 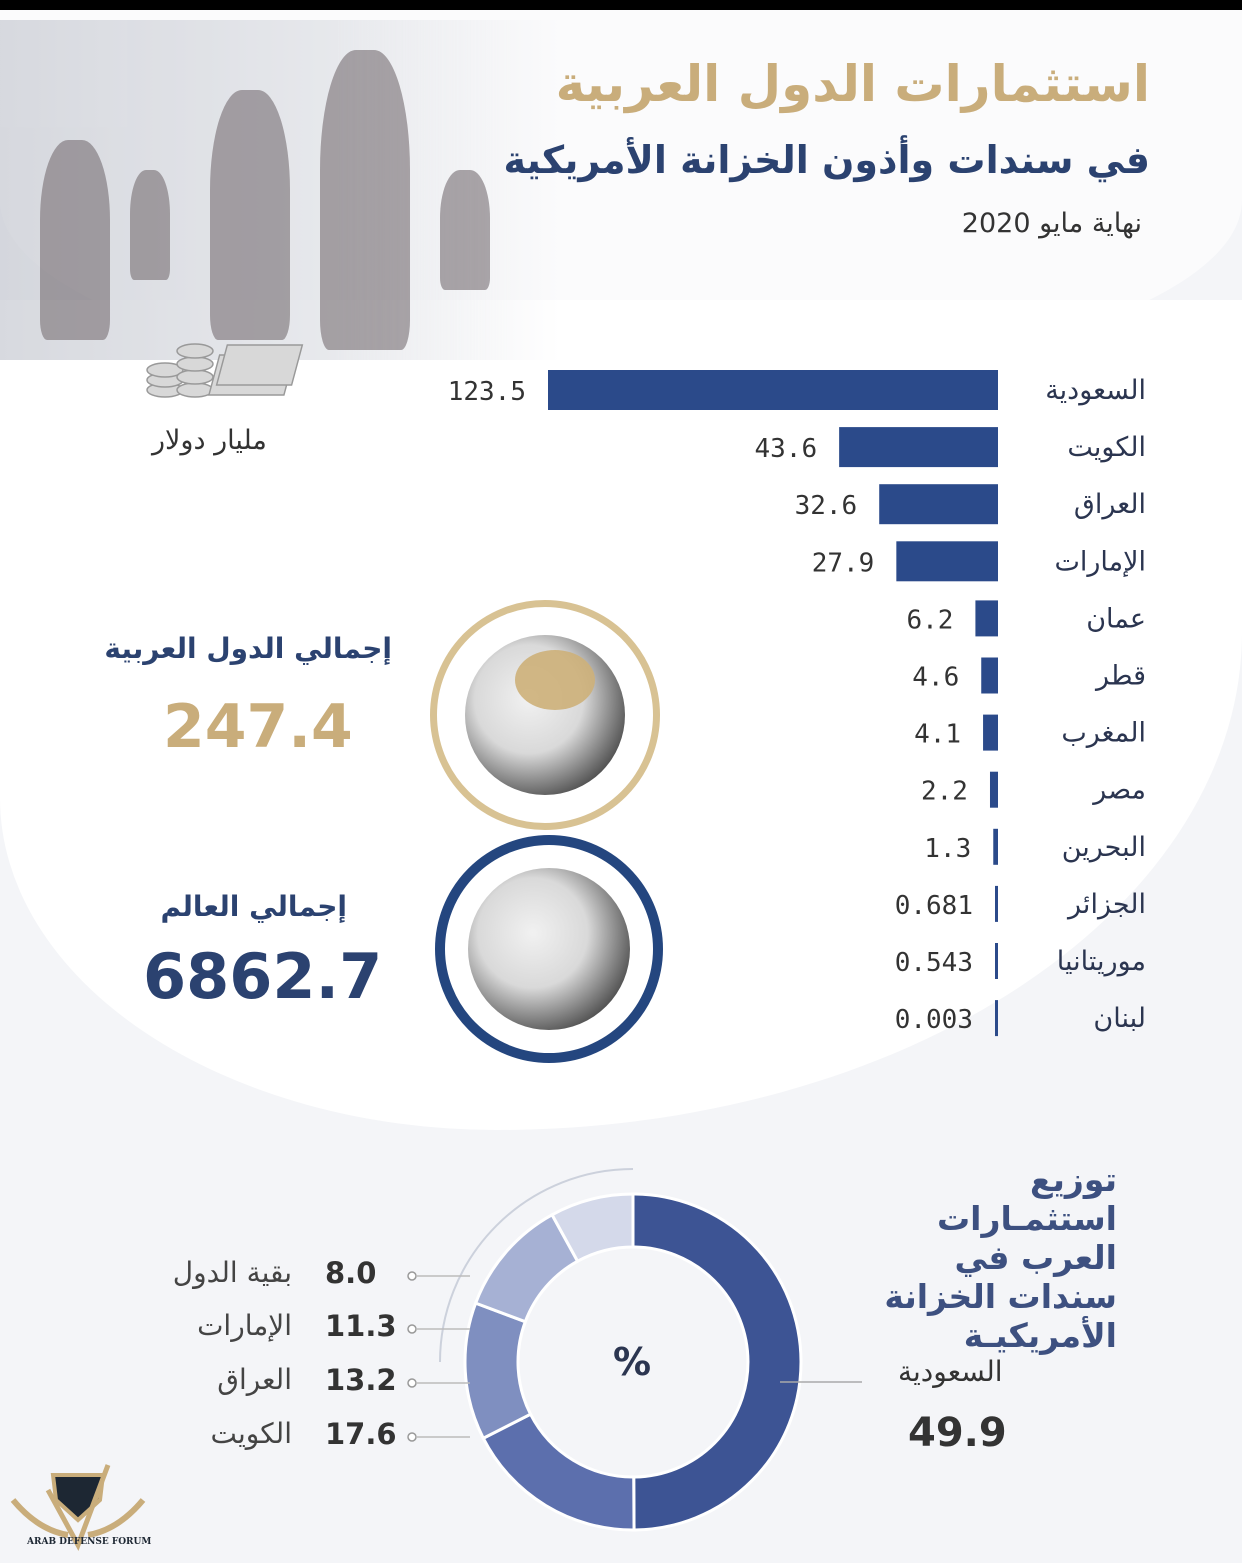 I want to click on arab-globe-ring, so click(x=545, y=715).